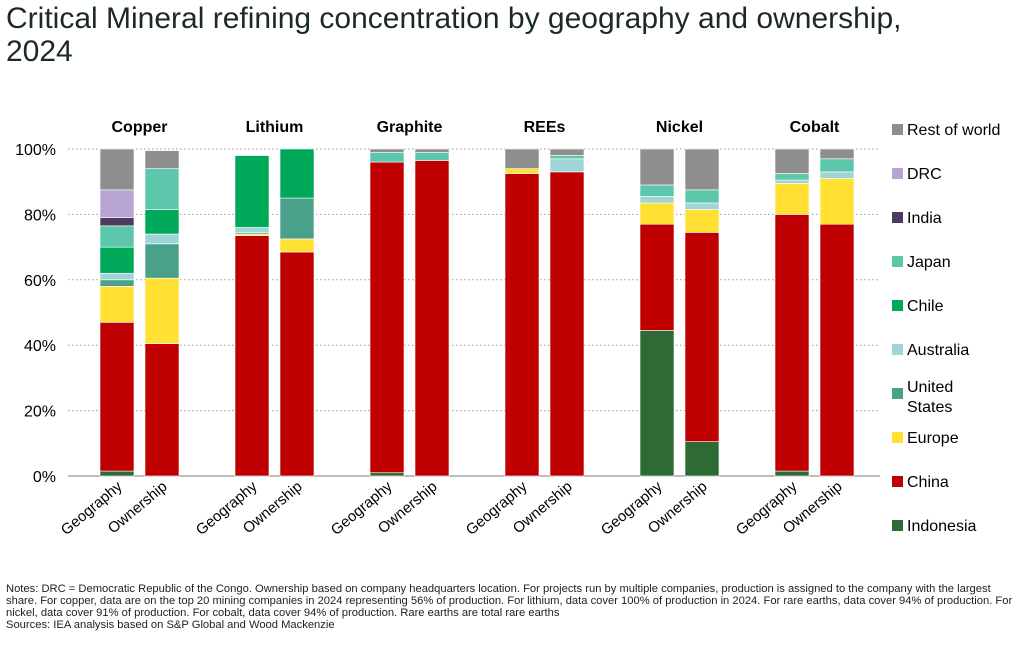  Describe the element at coordinates (928, 482) in the screenshot. I see `legend-label: China` at that location.